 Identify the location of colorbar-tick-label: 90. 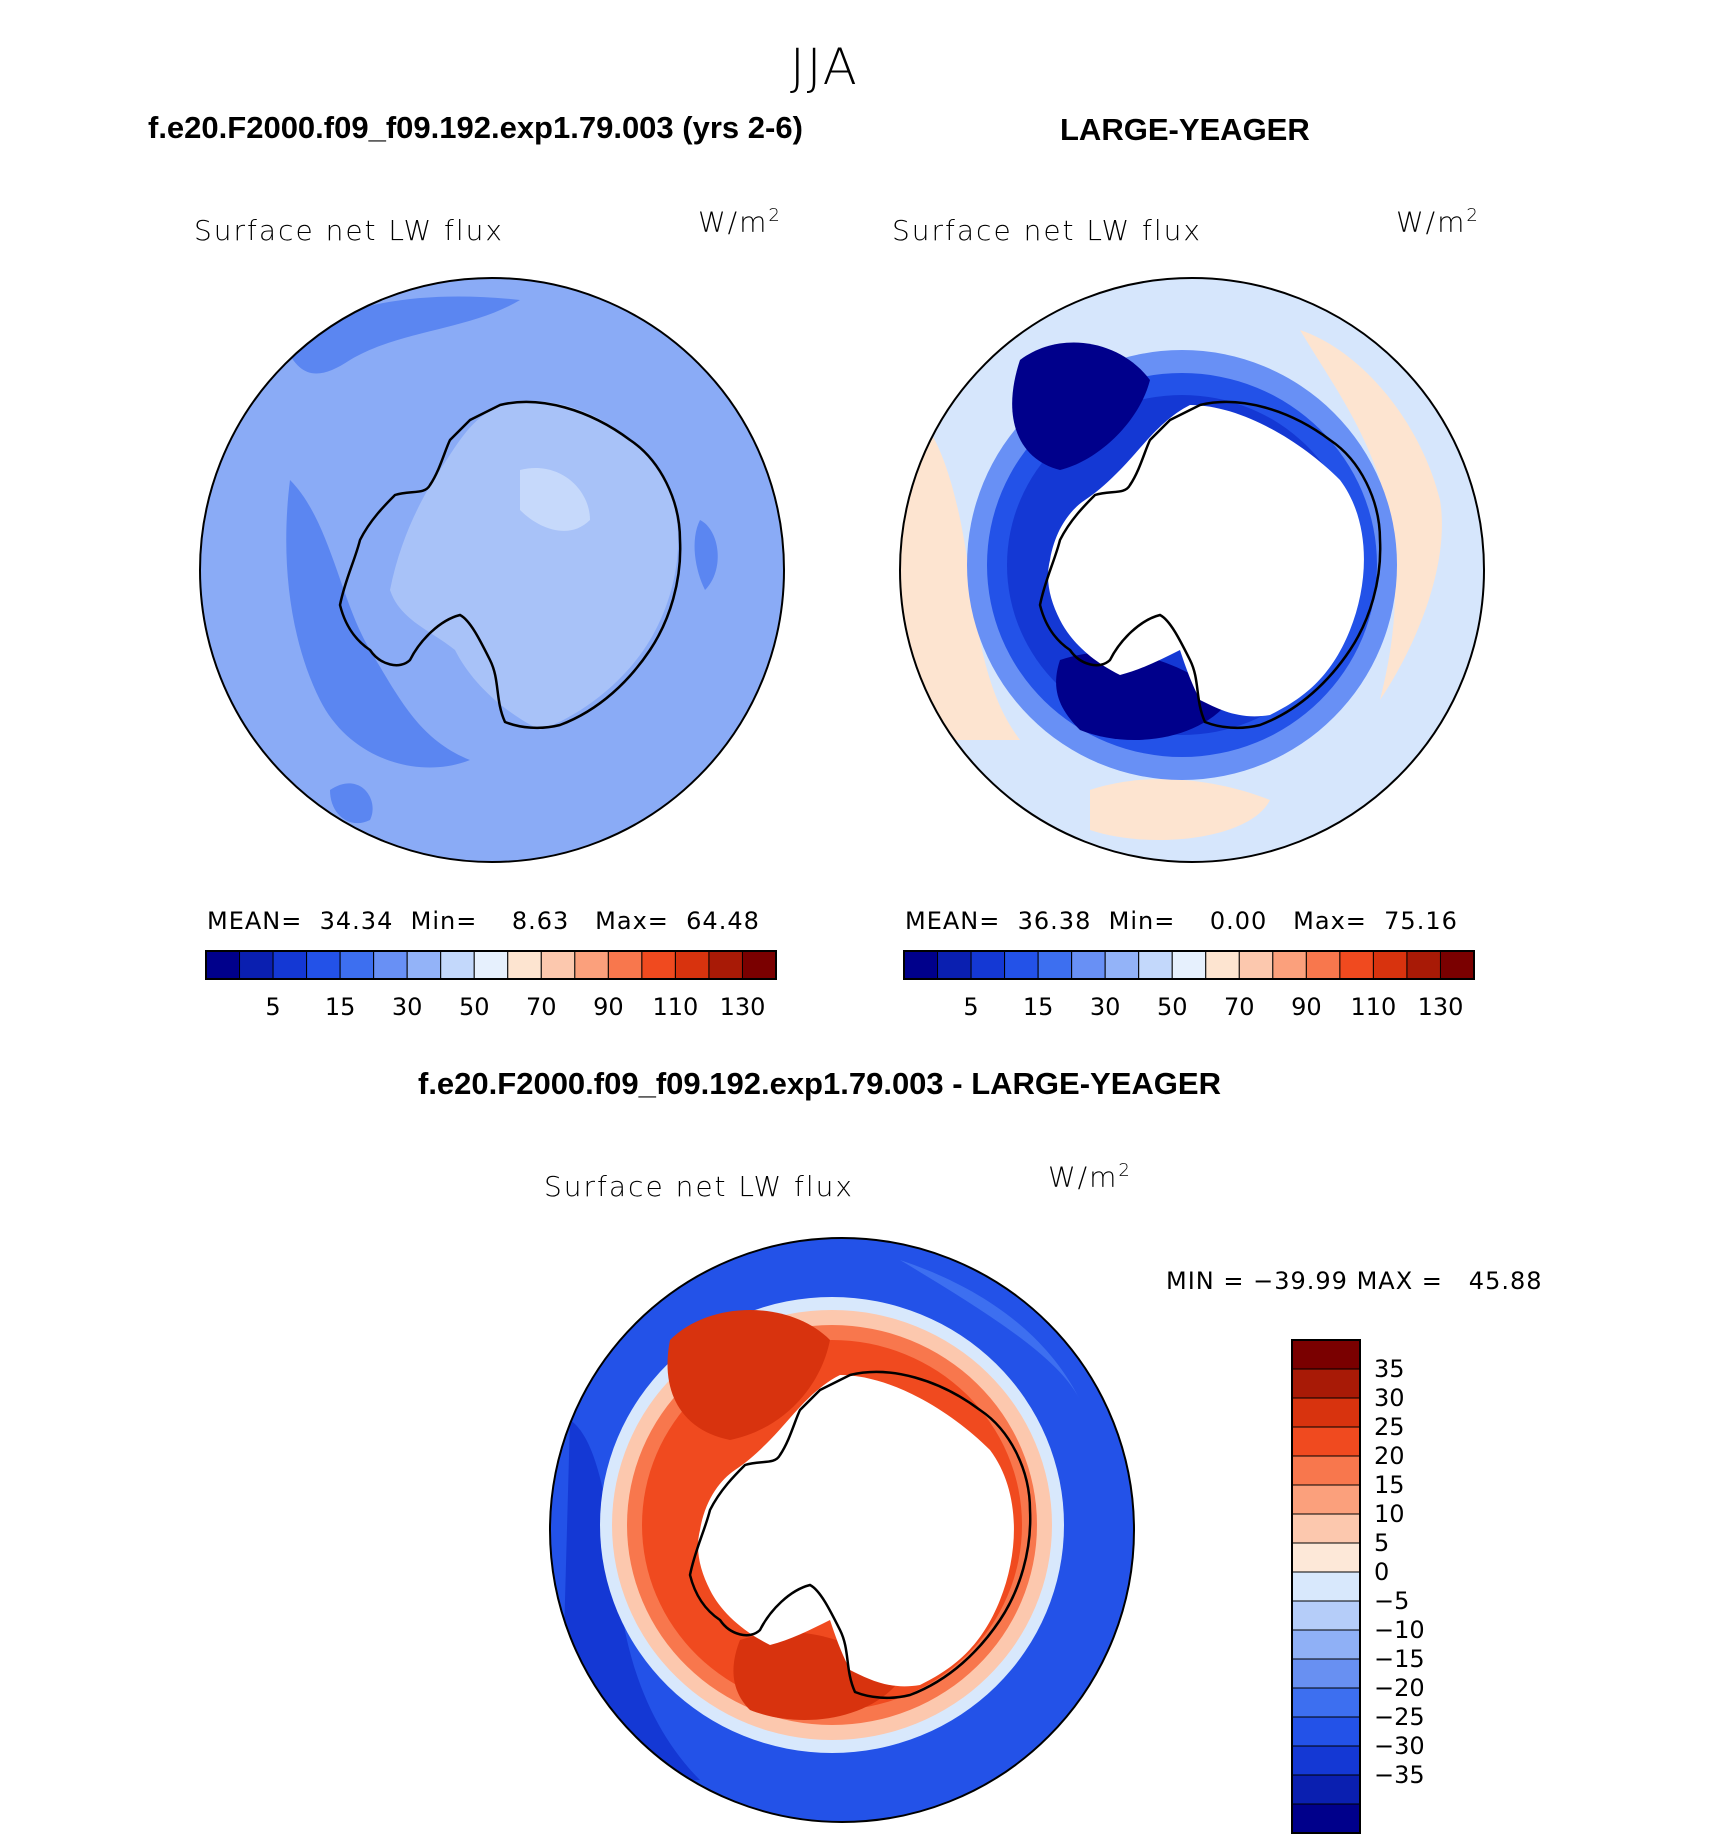
(608, 1007).